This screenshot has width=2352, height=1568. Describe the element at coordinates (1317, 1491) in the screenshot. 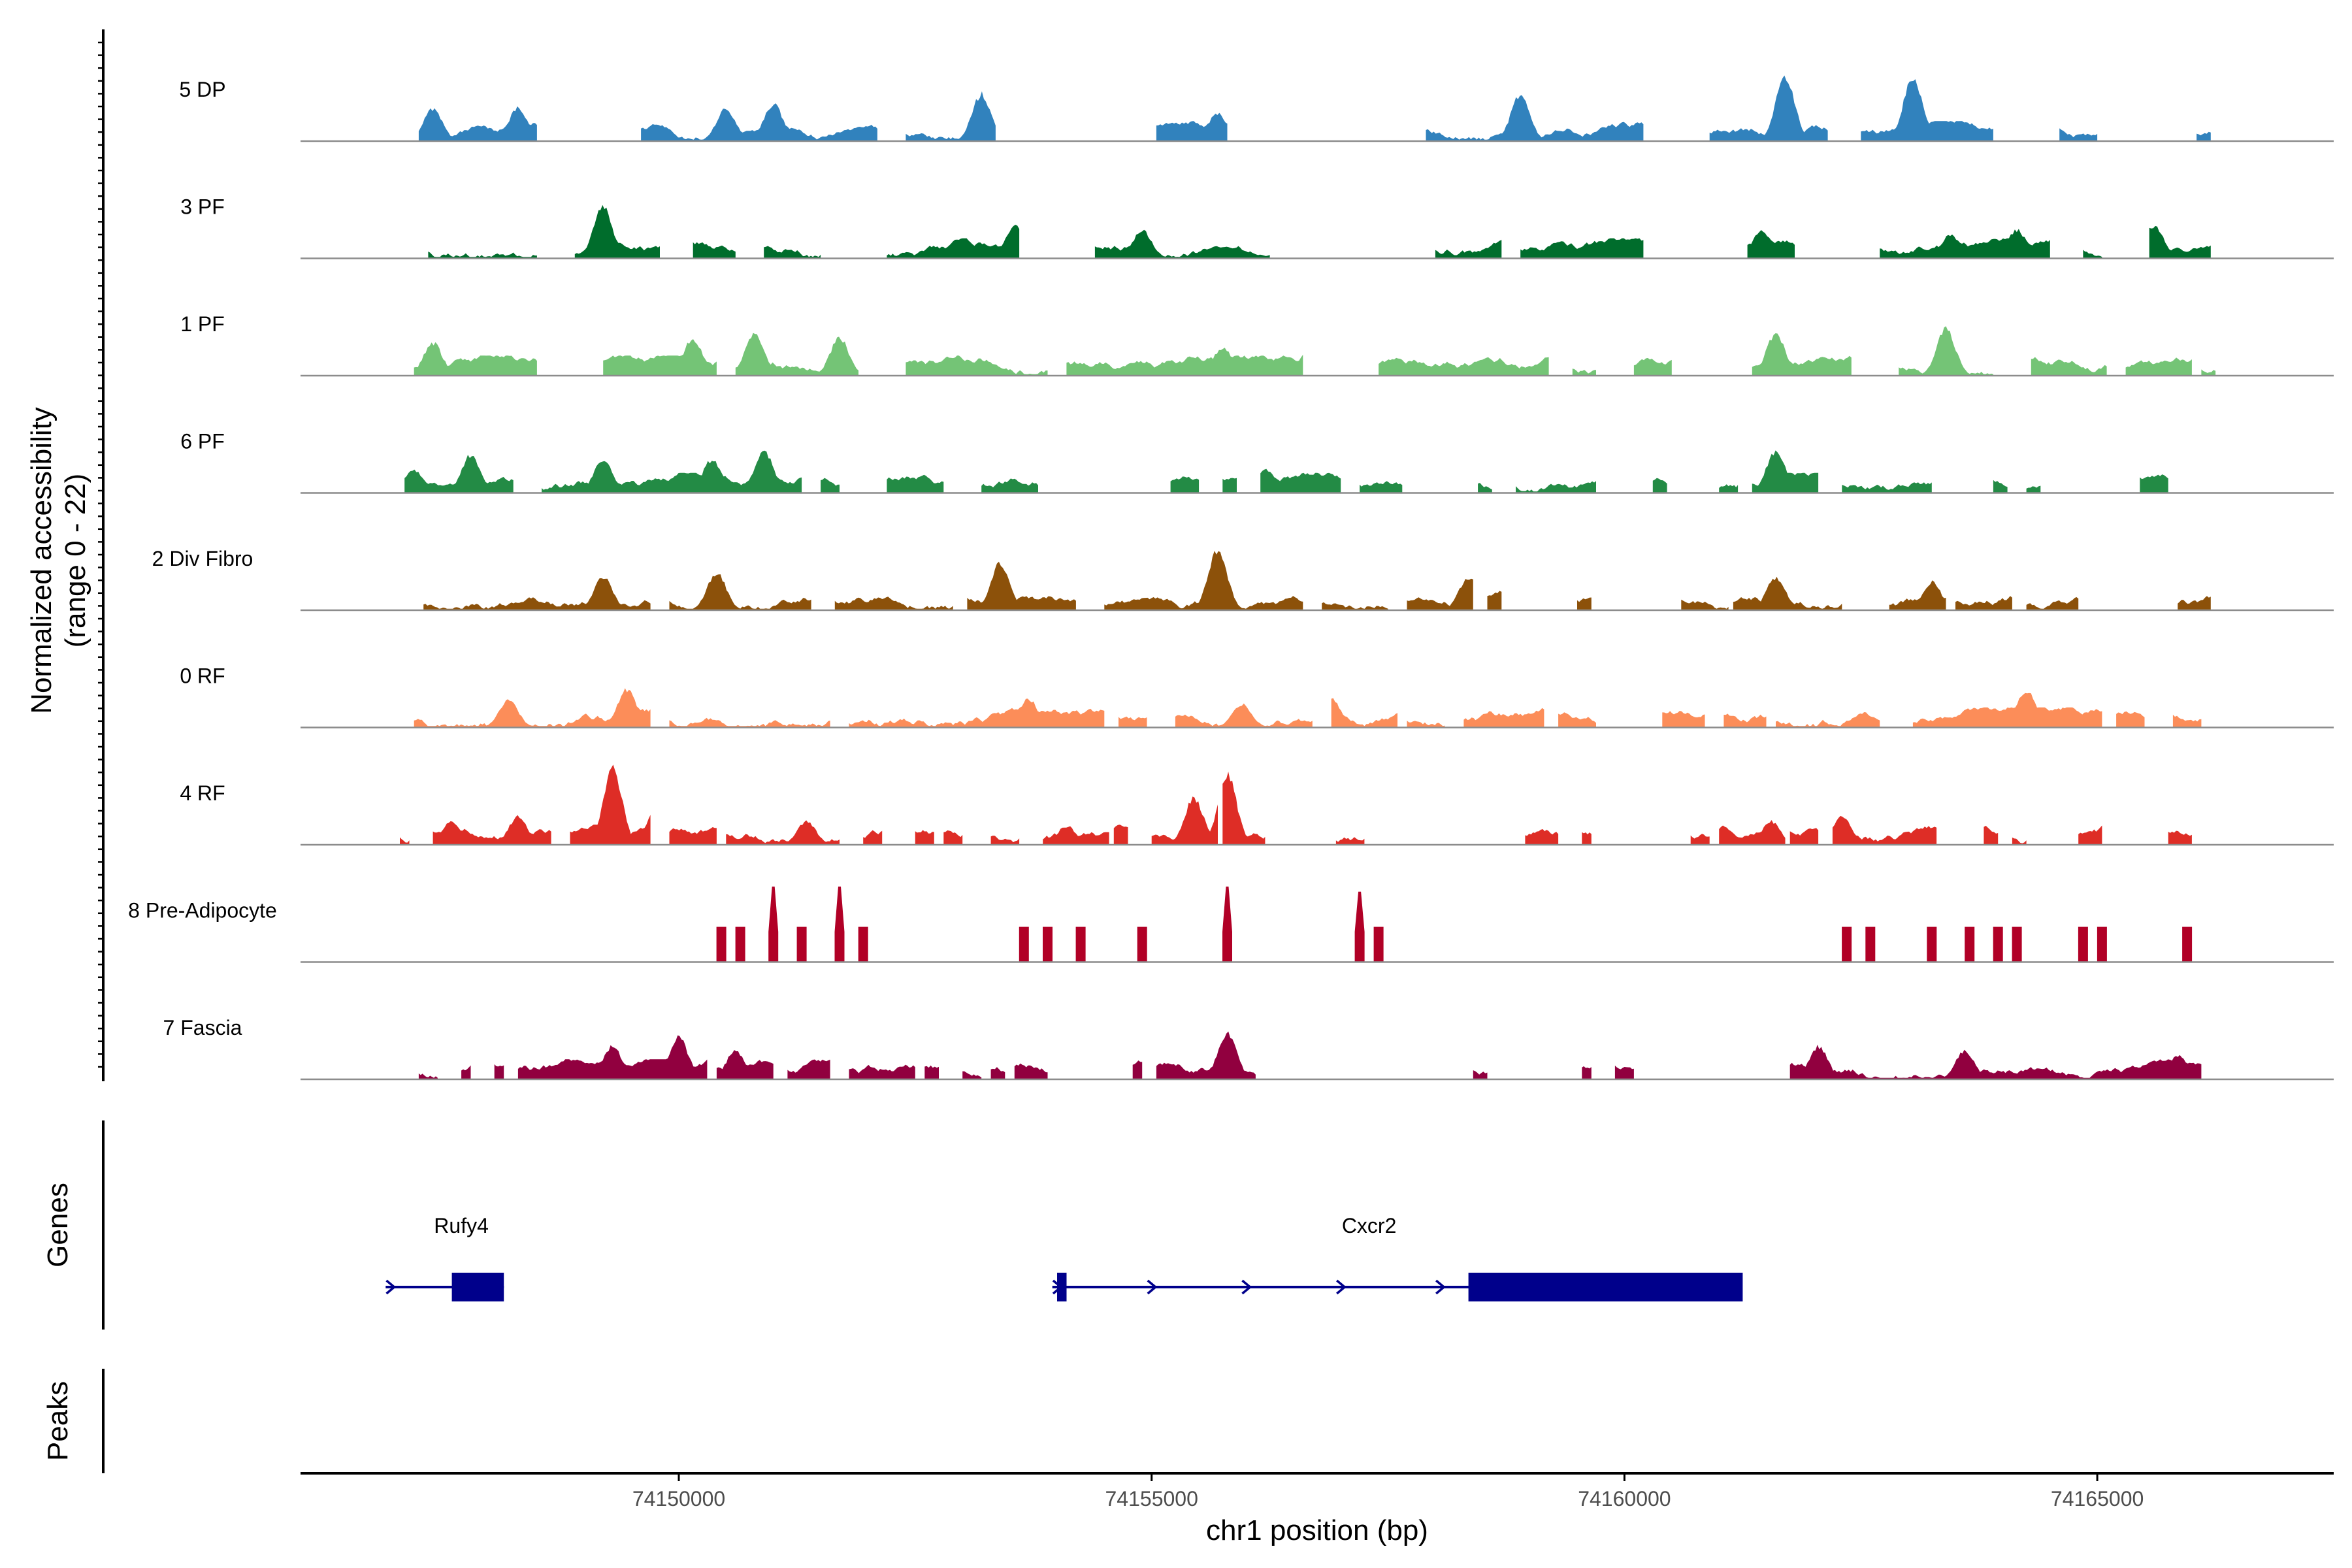

I see `x-axis: 74150000 74155000 74160000 74165000` at that location.